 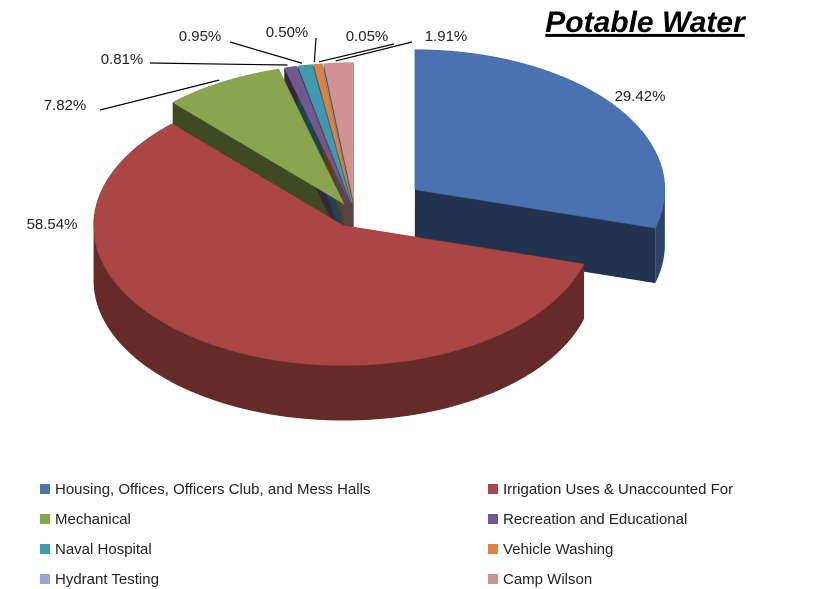 I want to click on data-label: 7.82%, so click(x=65, y=105).